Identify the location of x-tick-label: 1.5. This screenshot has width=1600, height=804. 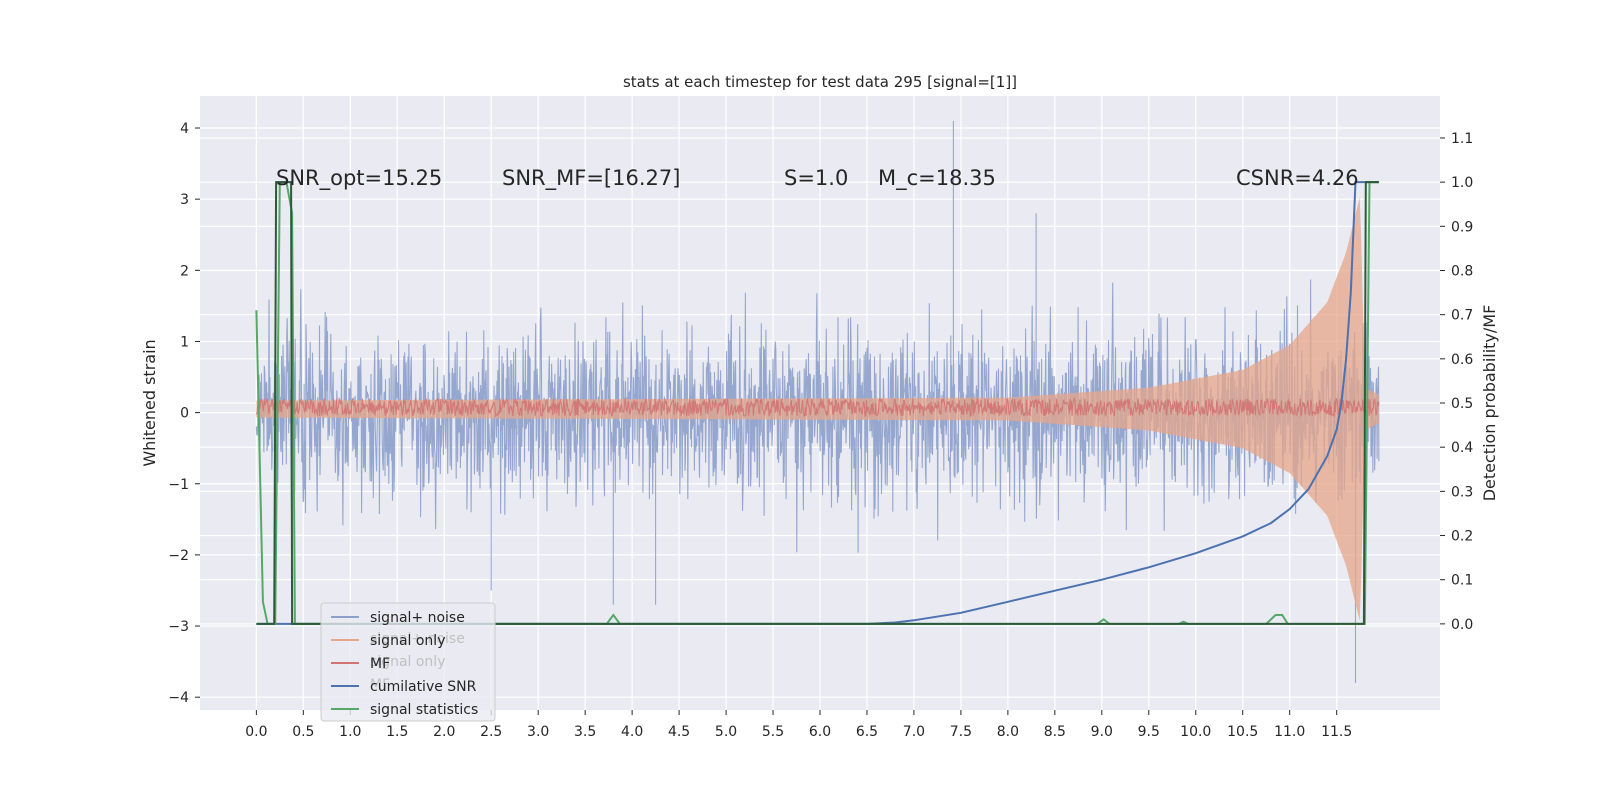
(397, 732).